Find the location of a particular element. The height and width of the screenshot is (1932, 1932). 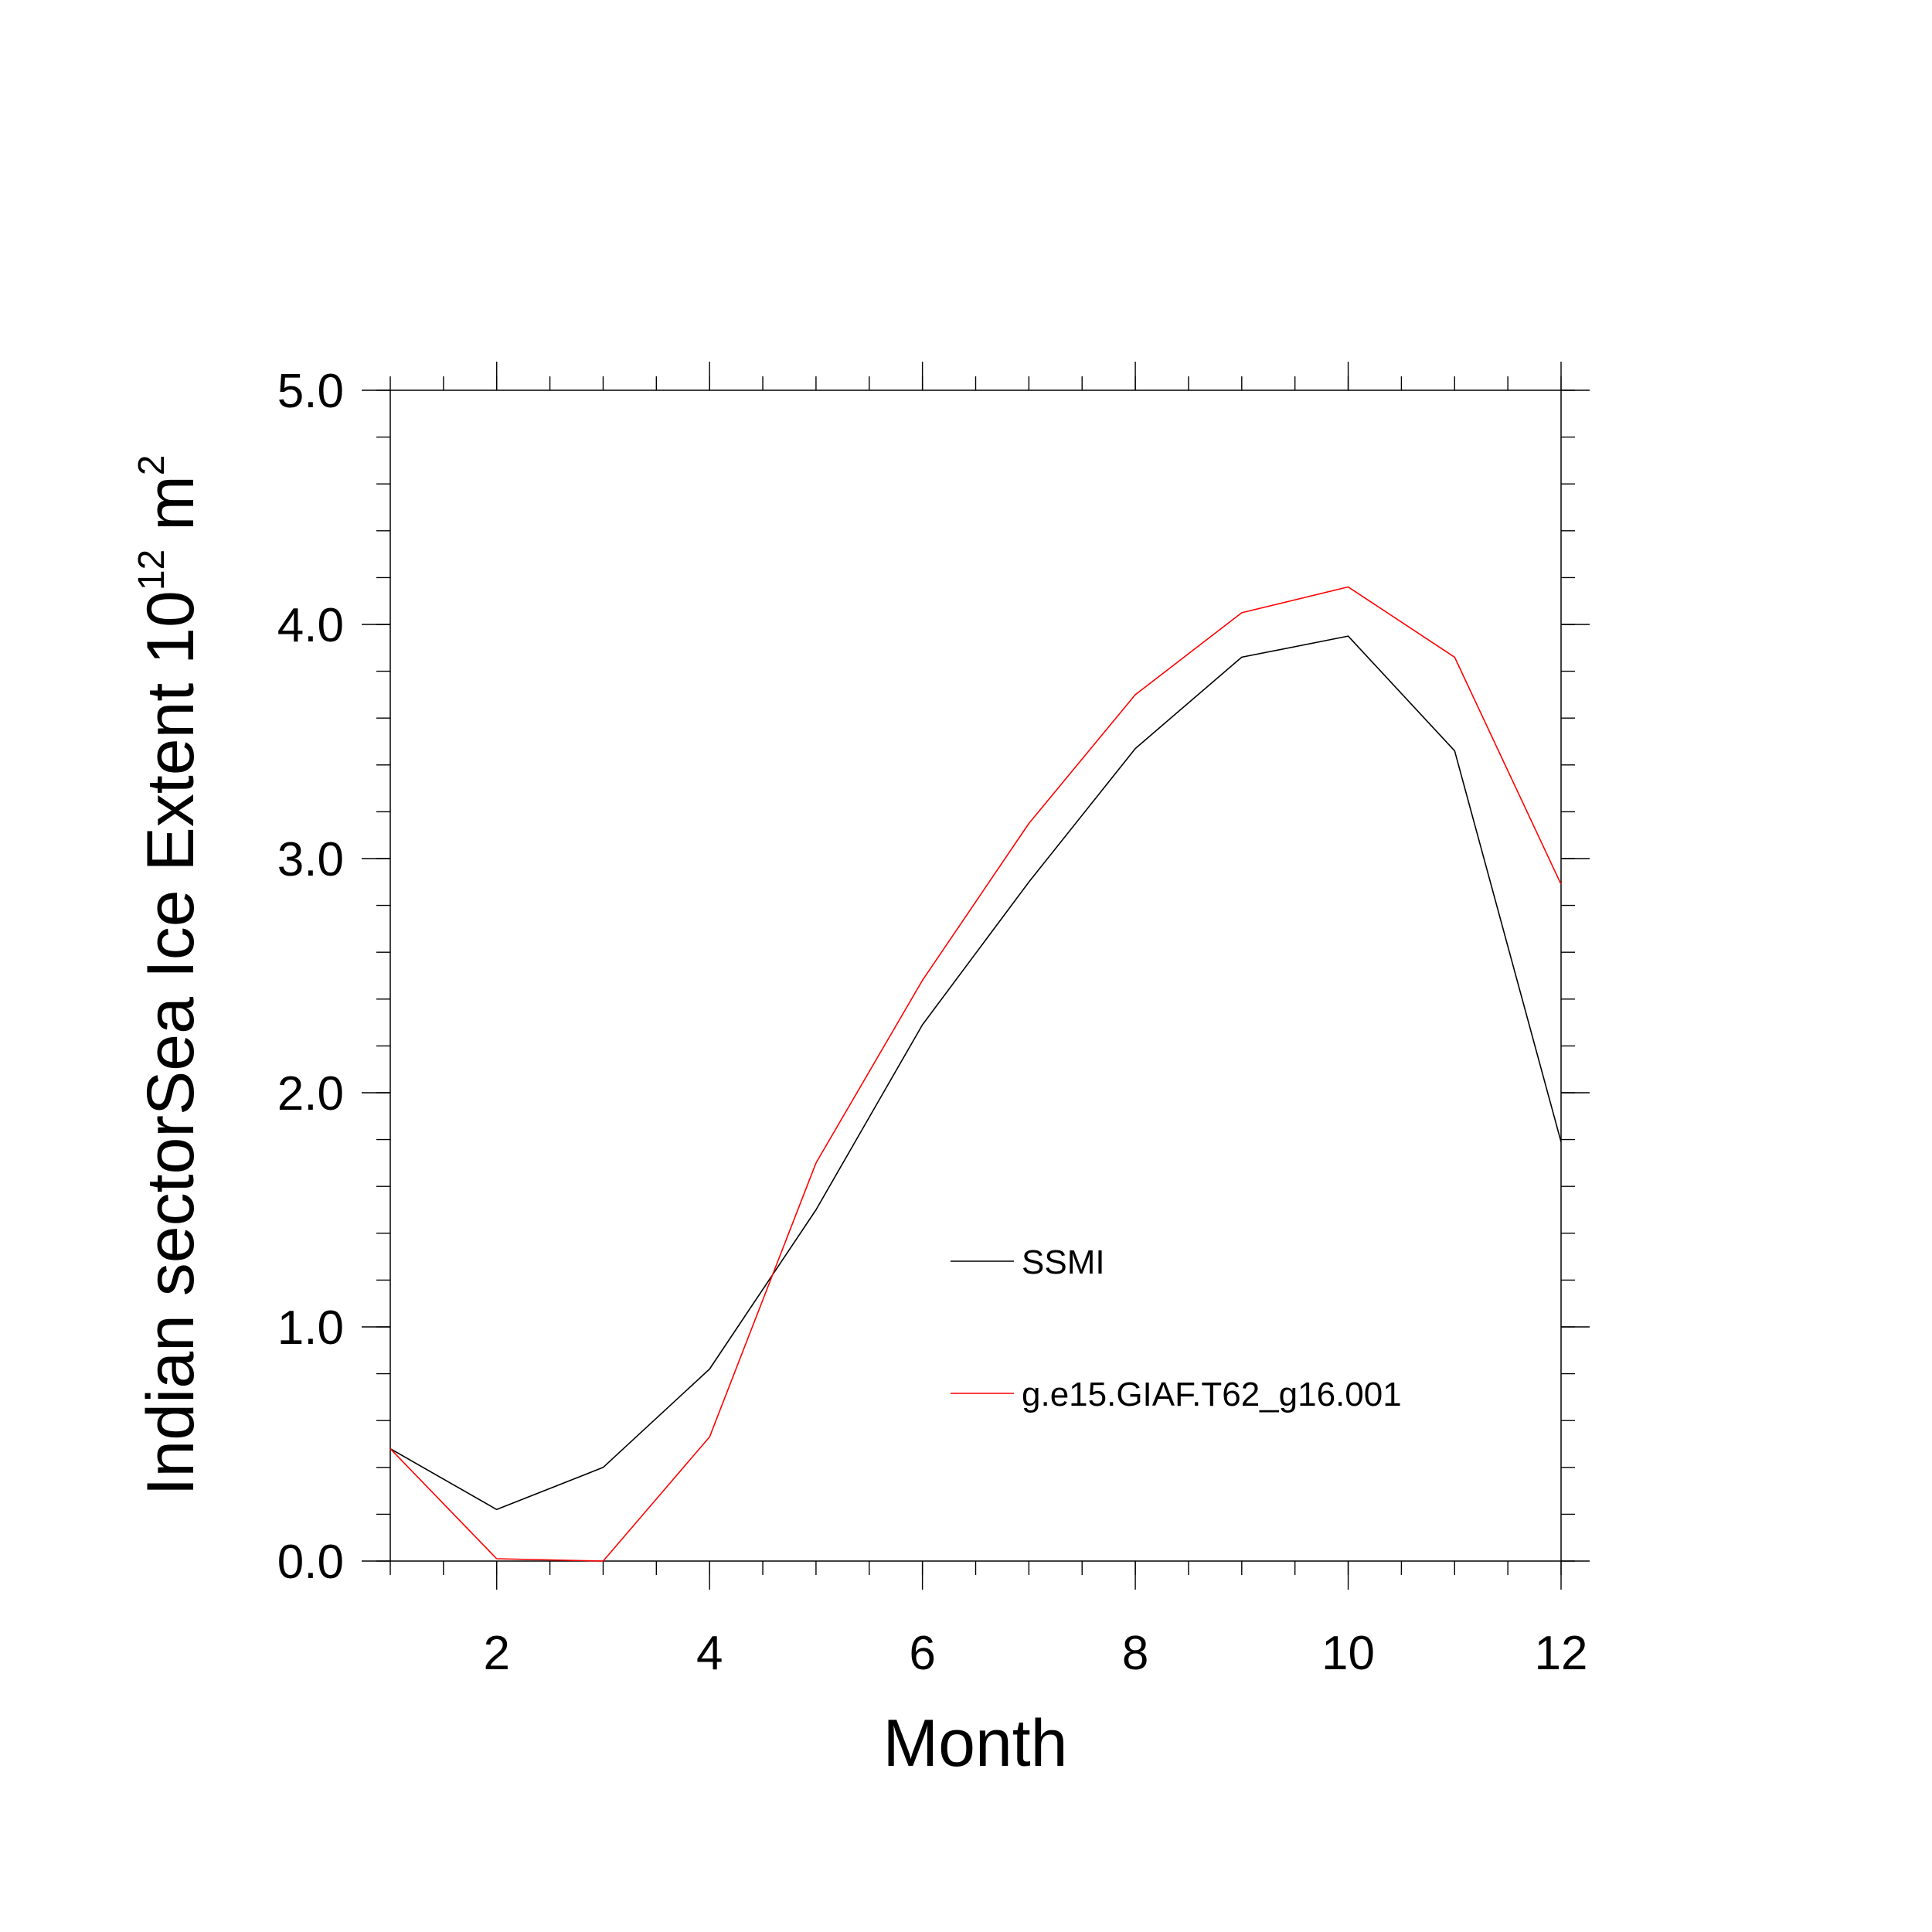

x-axis-title: Month is located at coordinates (975, 1743).